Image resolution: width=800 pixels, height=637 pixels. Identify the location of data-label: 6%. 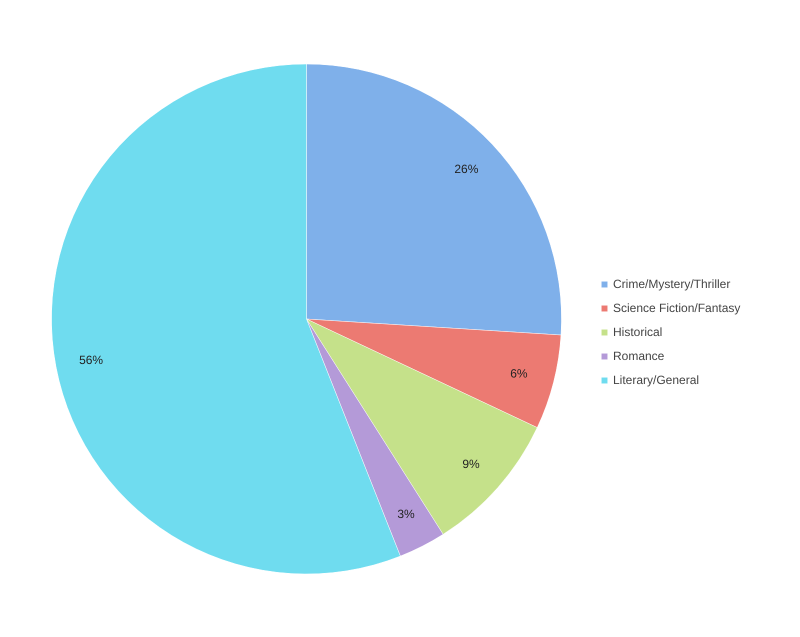
(519, 373).